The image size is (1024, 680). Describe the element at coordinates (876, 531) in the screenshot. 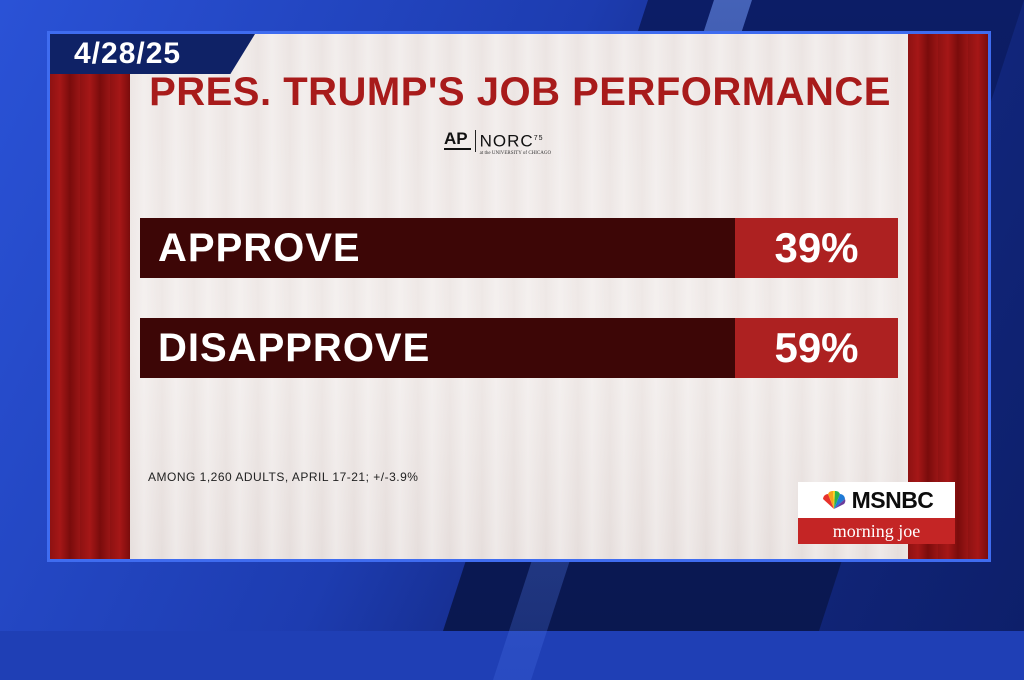

I see `show-name: morning joe` at that location.